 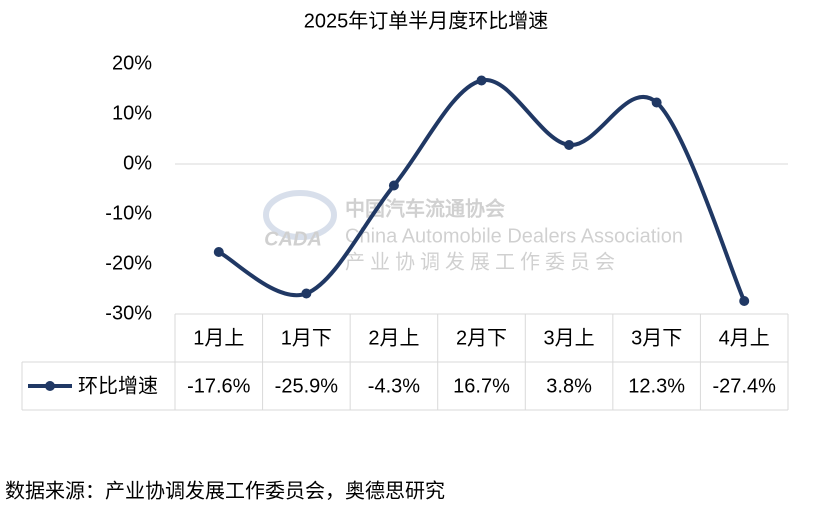 I want to click on data-label: 3.8%, so click(x=569, y=386).